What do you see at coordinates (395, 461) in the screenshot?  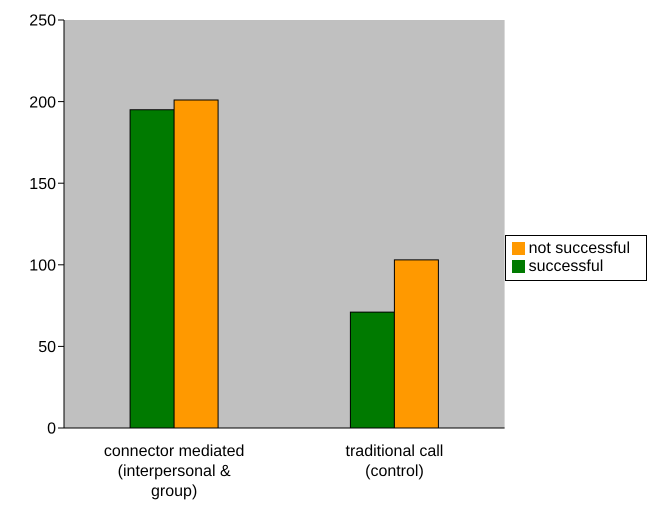 I see `x-tick-label: traditional call (control)` at bounding box center [395, 461].